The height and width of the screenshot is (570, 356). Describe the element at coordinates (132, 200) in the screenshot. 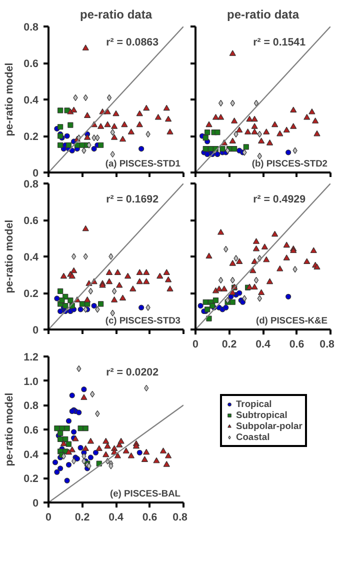

I see `annotation: r² = 0.1692` at that location.